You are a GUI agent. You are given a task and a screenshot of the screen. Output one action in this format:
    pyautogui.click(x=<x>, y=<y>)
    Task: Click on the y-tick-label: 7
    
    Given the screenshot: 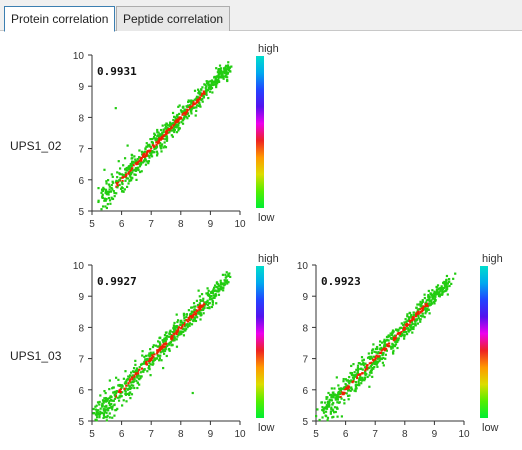 What is the action you would take?
    pyautogui.click(x=81, y=360)
    